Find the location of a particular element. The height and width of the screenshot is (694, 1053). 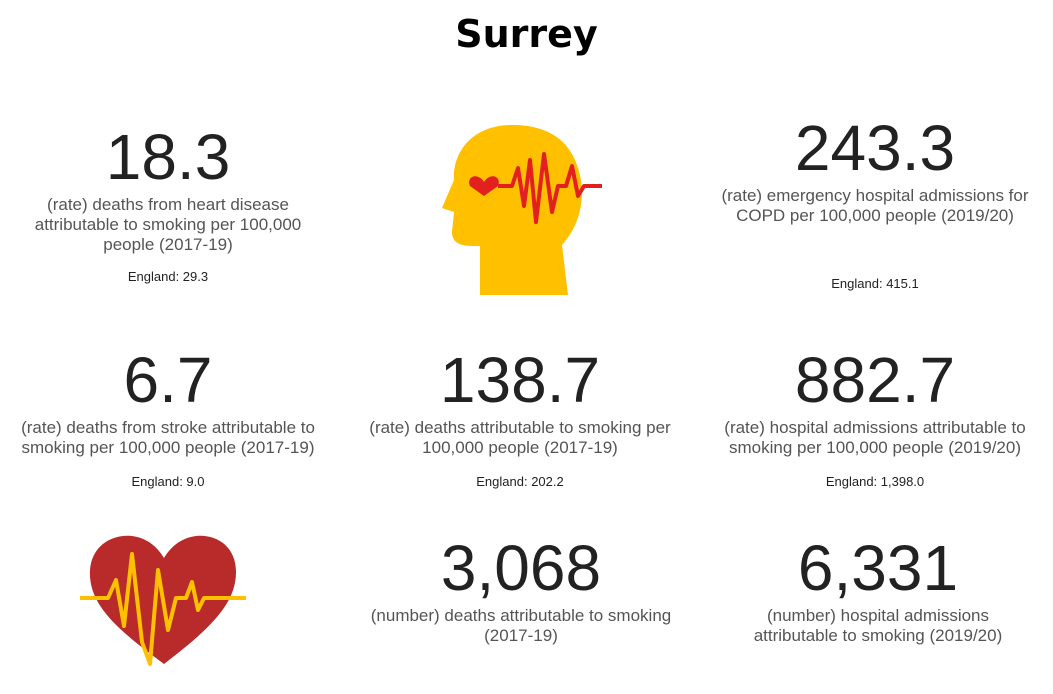

head-icon is located at coordinates (522, 210).